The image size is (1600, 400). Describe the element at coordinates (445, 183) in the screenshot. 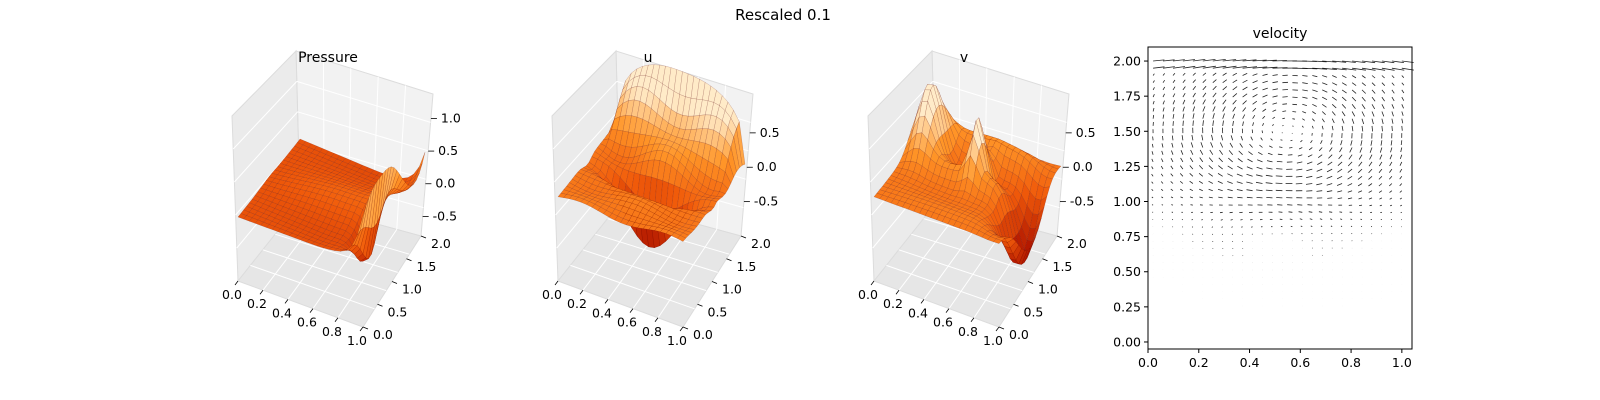

I see `z-tick-label: 0.0` at that location.